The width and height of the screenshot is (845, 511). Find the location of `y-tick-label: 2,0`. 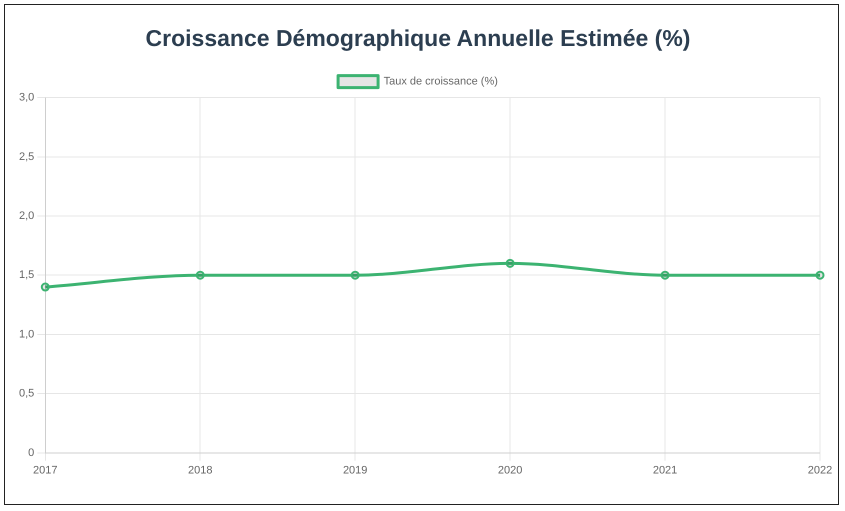

y-tick-label: 2,0 is located at coordinates (26, 216).